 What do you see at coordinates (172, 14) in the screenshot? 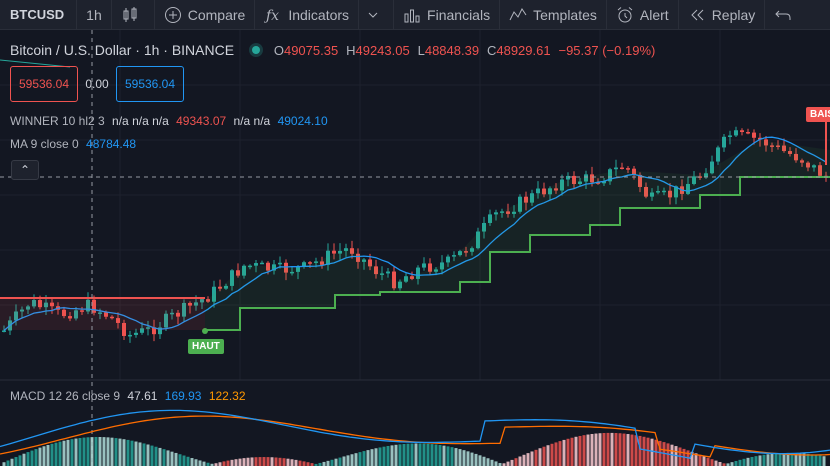
I see `plus-circle-icon` at bounding box center [172, 14].